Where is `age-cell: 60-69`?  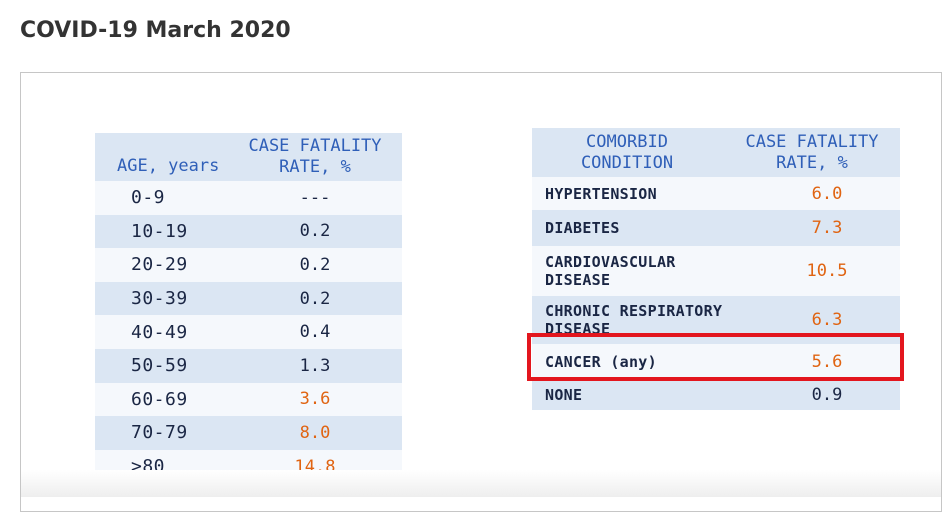 age-cell: 60-69 is located at coordinates (159, 399).